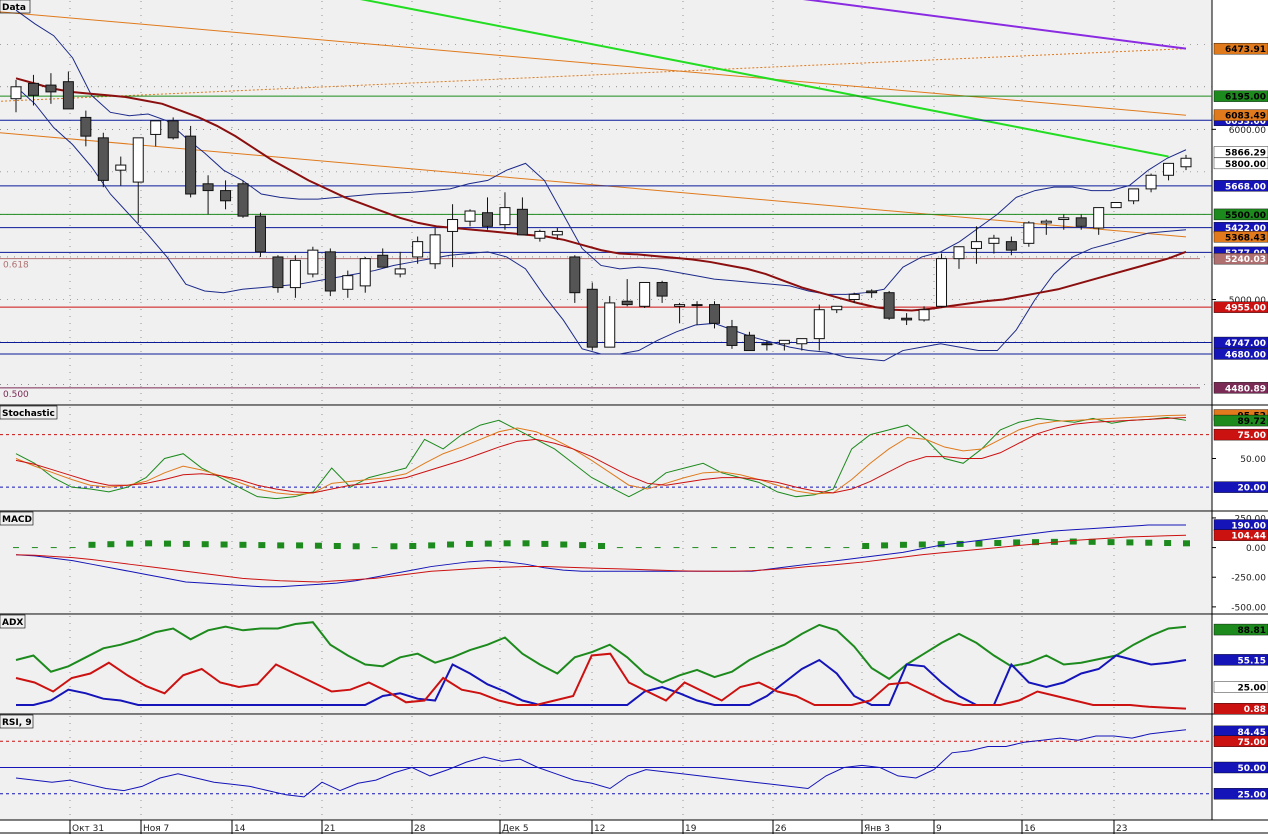 Image resolution: width=1268 pixels, height=834 pixels. I want to click on macd-pane-title-box, so click(17, 518).